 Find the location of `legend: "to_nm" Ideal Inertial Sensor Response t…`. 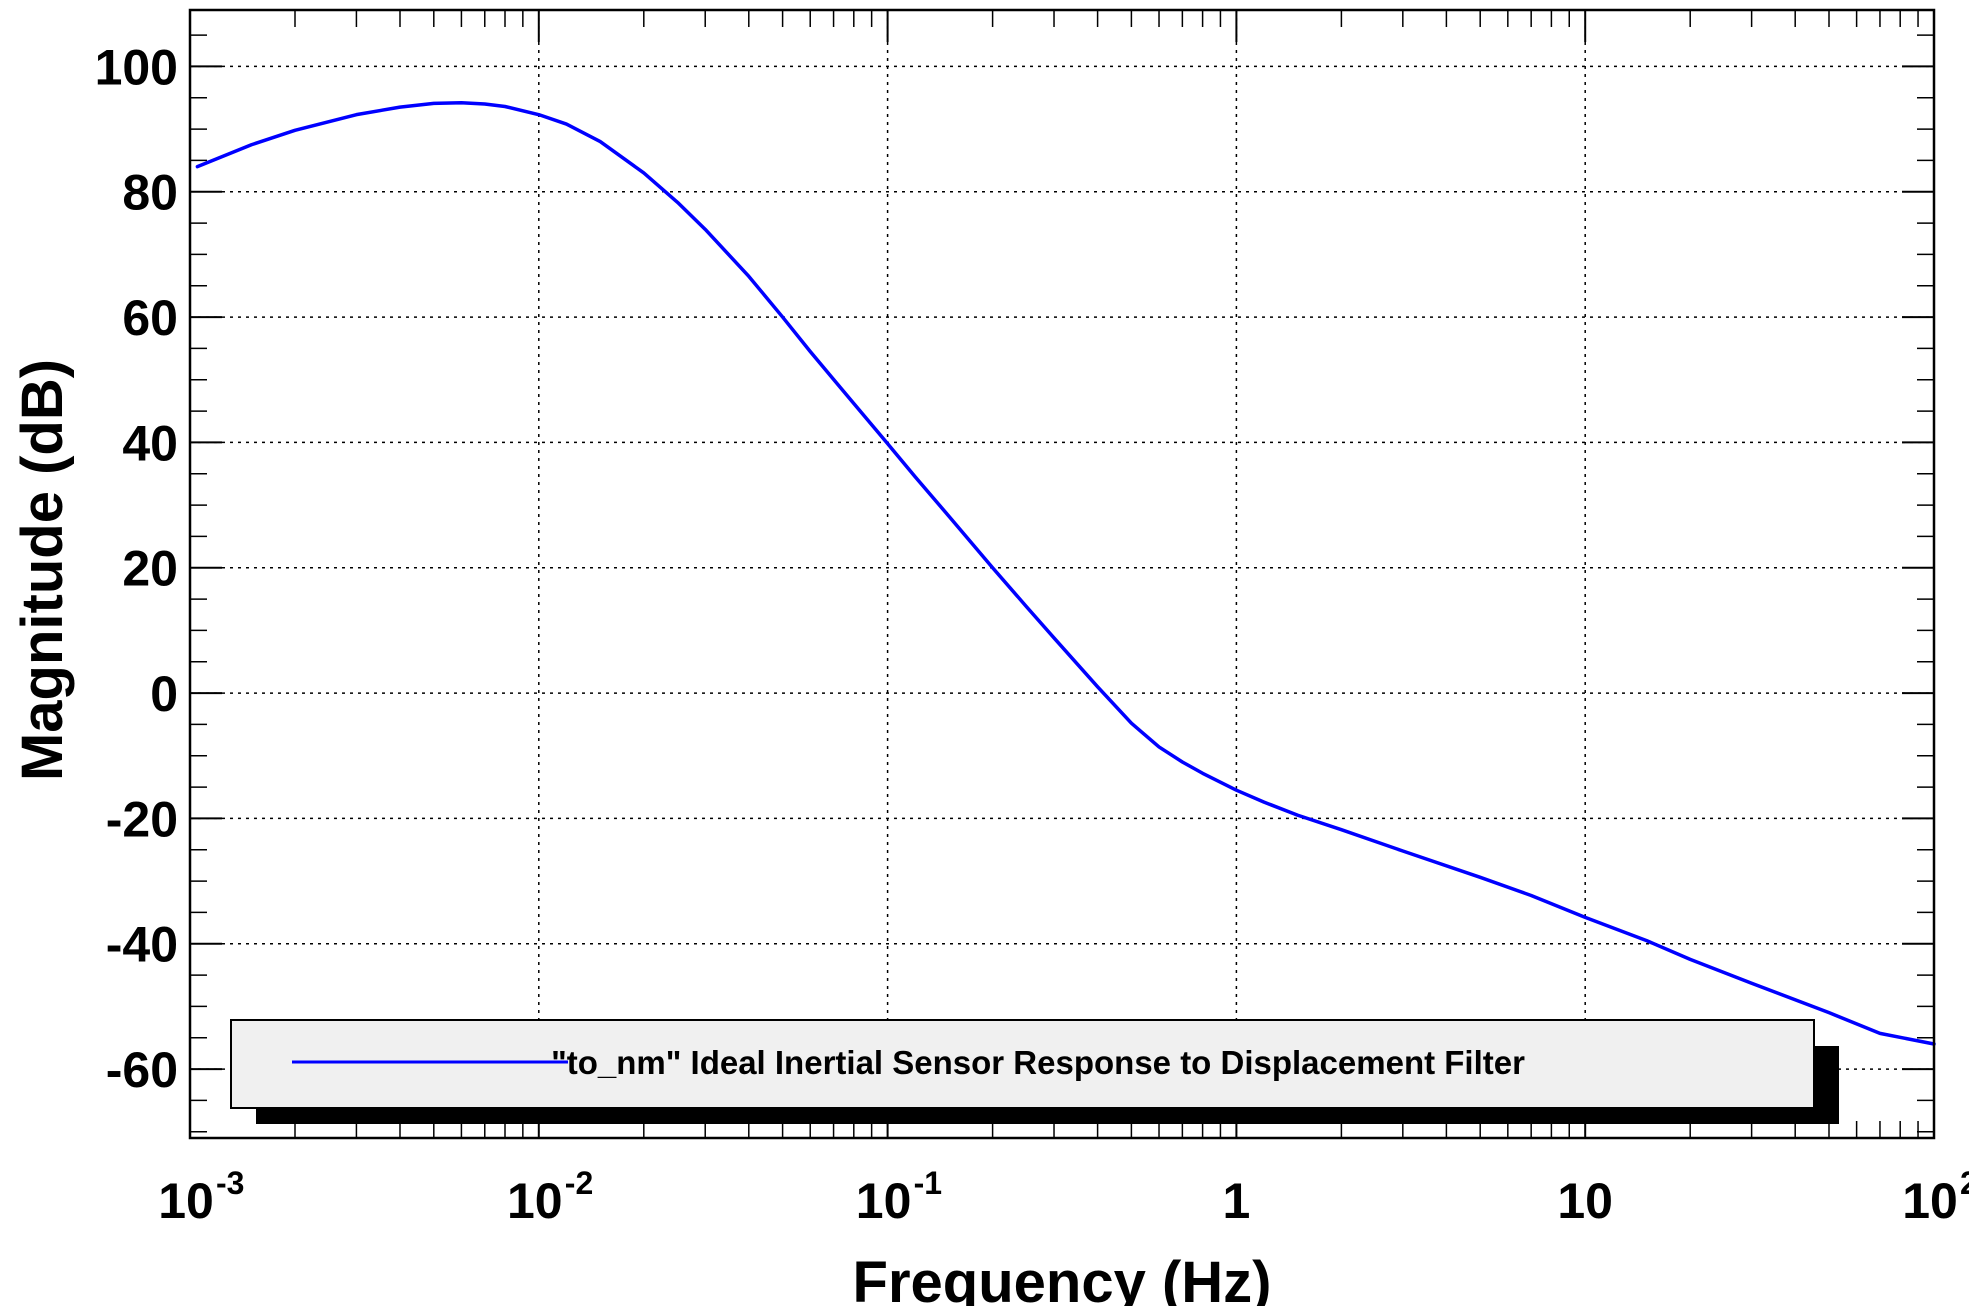

legend: "to_nm" Ideal Inertial Sensor Response t… is located at coordinates (1034, 1071).